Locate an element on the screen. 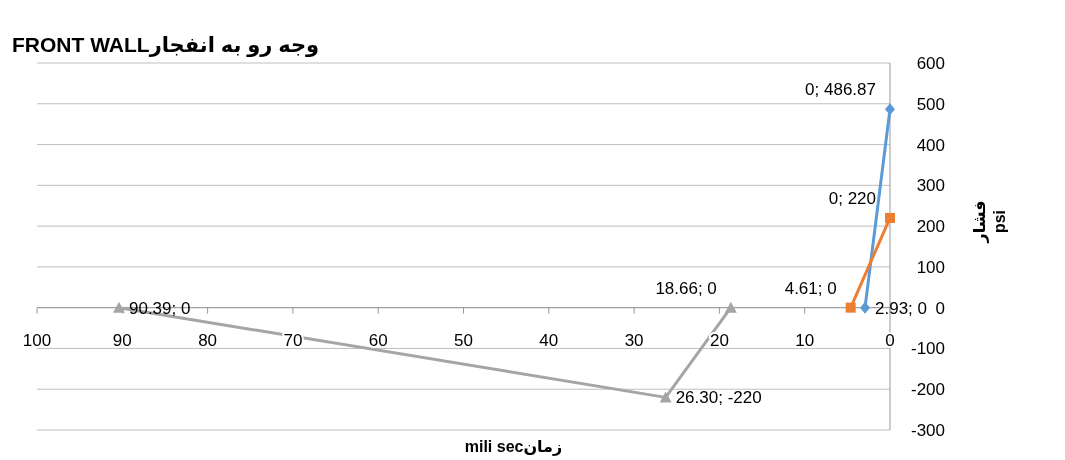 This screenshot has height=460, width=1065. data-label: 90.39; 0 is located at coordinates (159, 308).